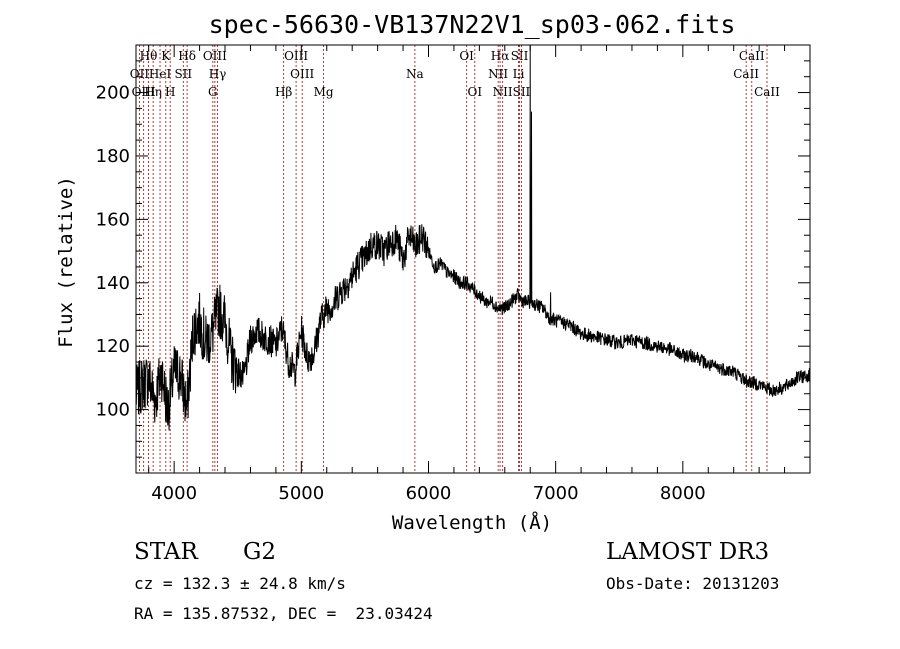 The height and width of the screenshot is (649, 900). I want to click on x-tick-label: 6000, so click(429, 493).